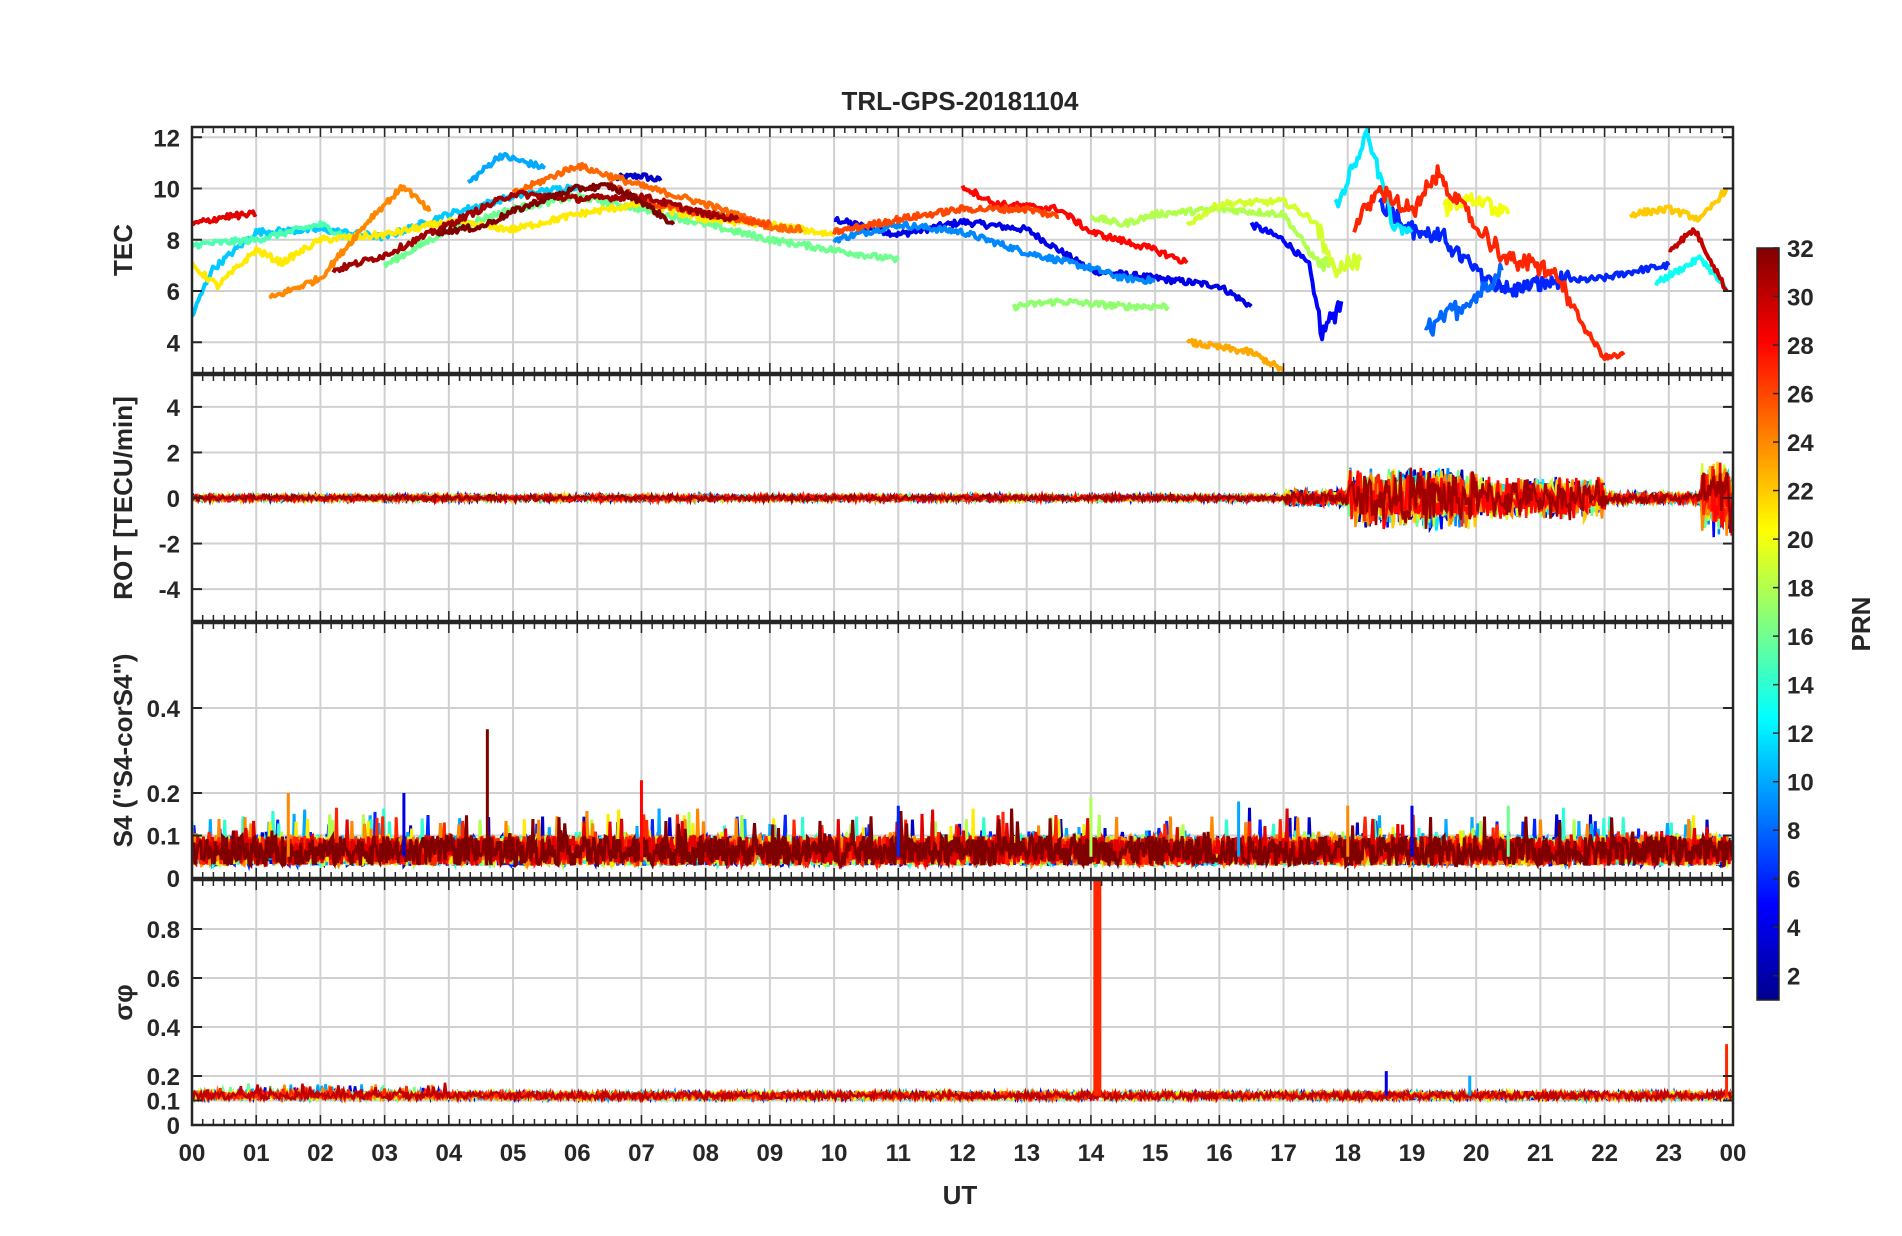  Describe the element at coordinates (1604, 1153) in the screenshot. I see `x-tick-label: 22` at that location.